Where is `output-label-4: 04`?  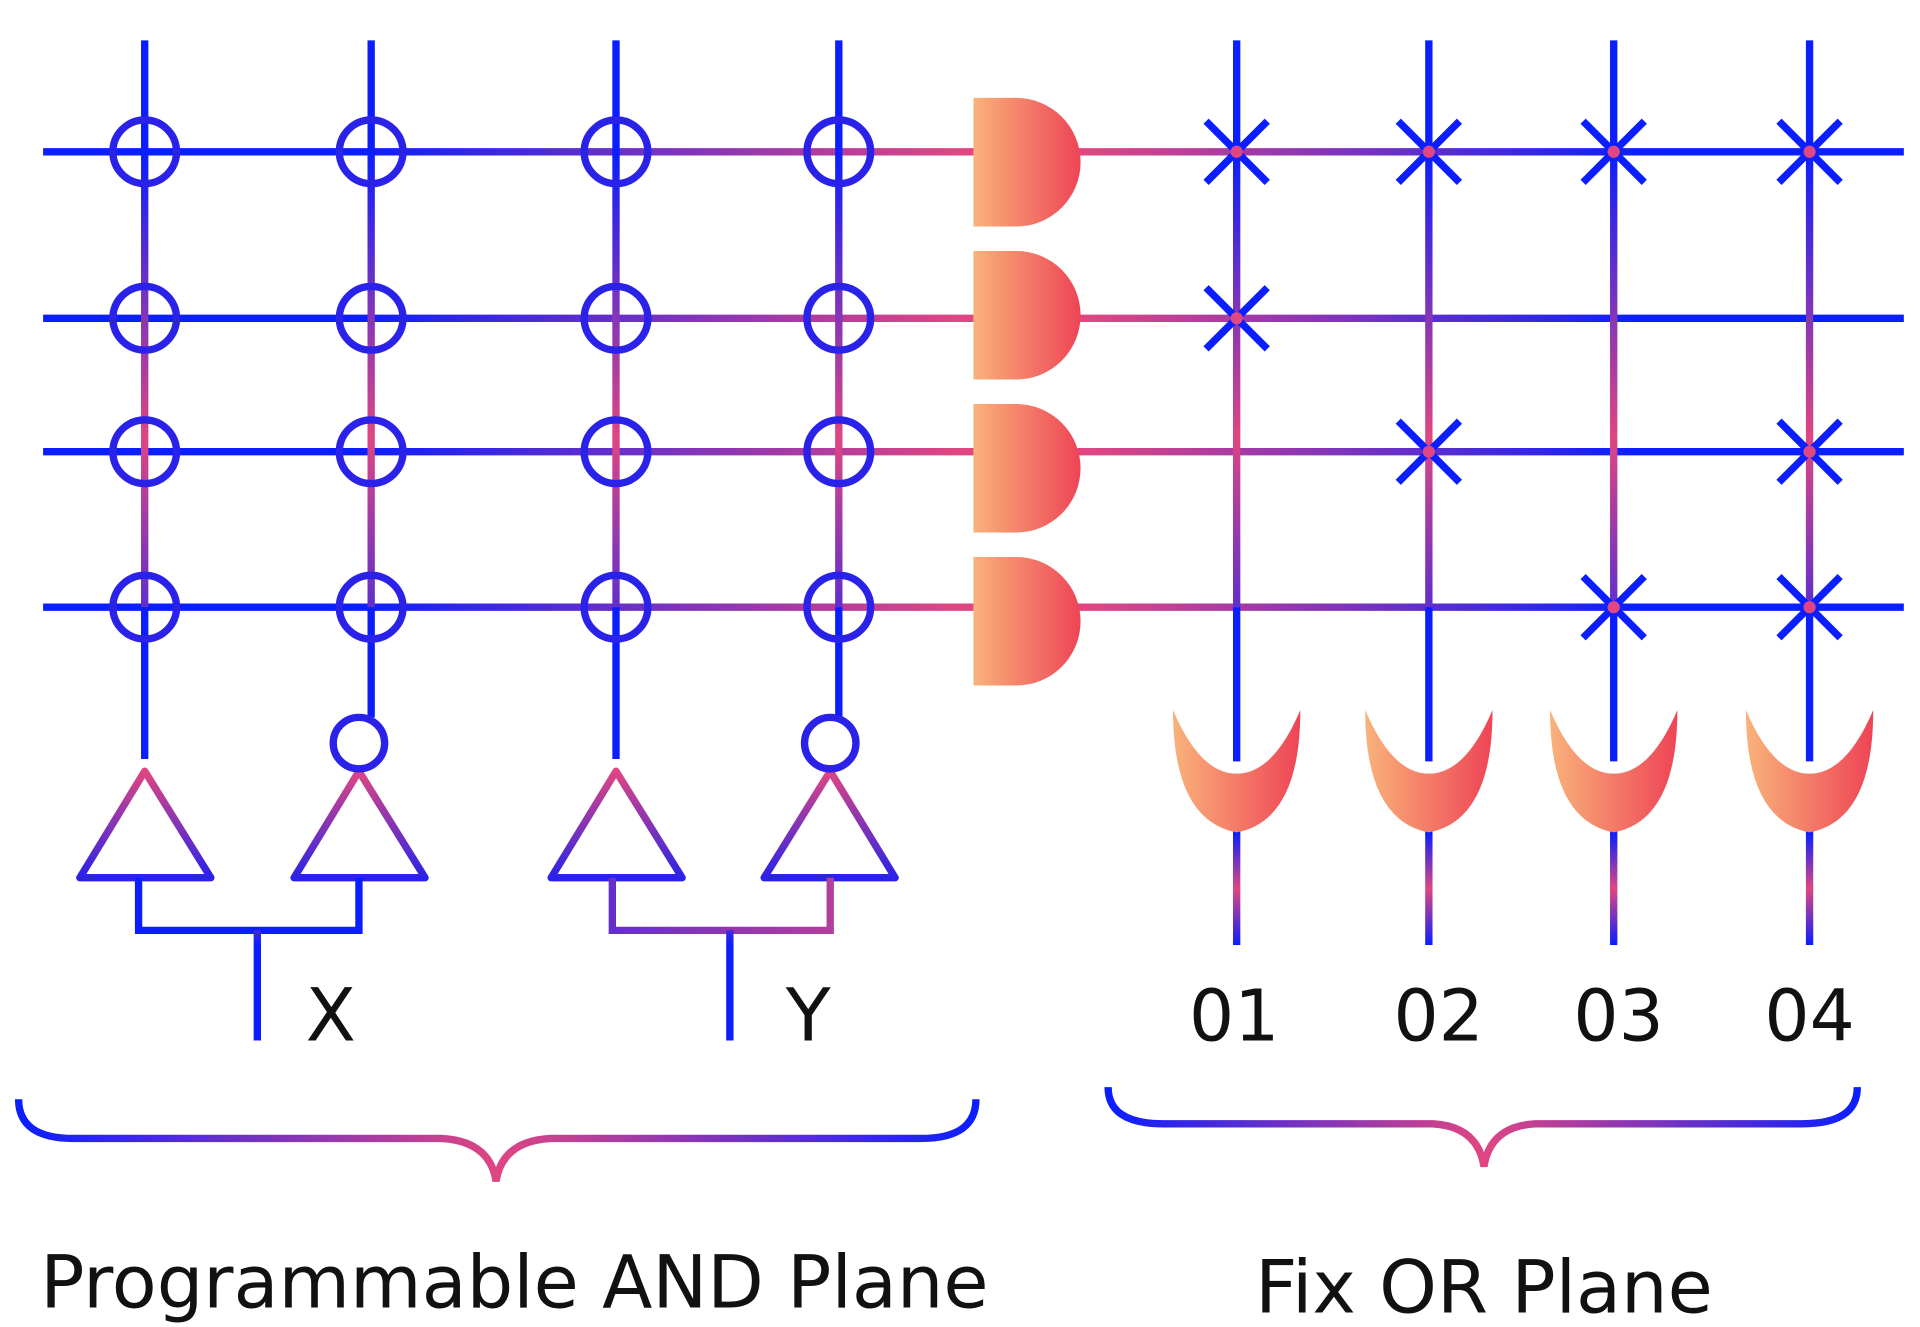
output-label-4: 04 is located at coordinates (1809, 1016).